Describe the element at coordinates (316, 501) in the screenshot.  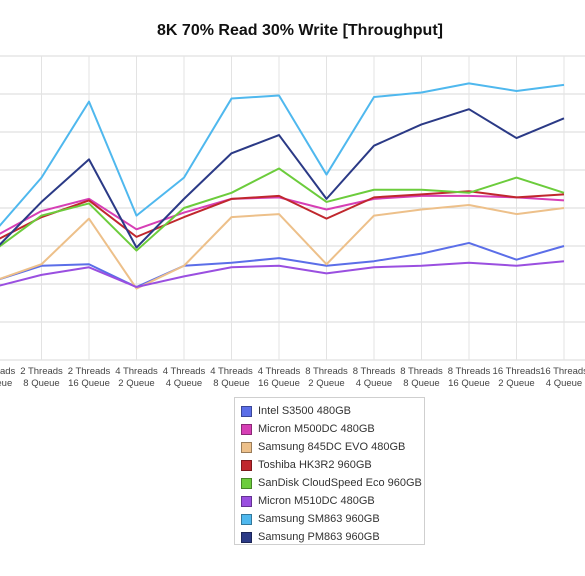
I see `legend-label: Micron M510DC 480GB` at that location.